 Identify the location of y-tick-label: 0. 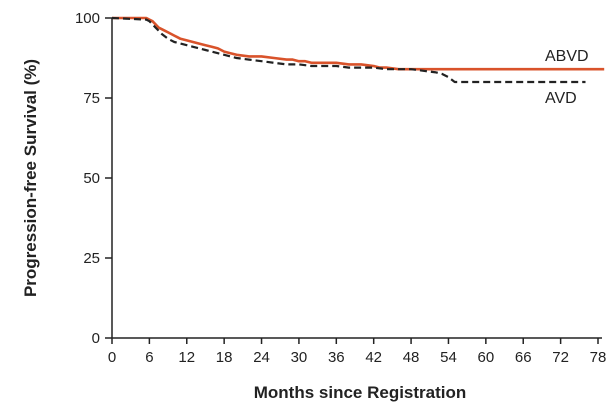
(96, 338).